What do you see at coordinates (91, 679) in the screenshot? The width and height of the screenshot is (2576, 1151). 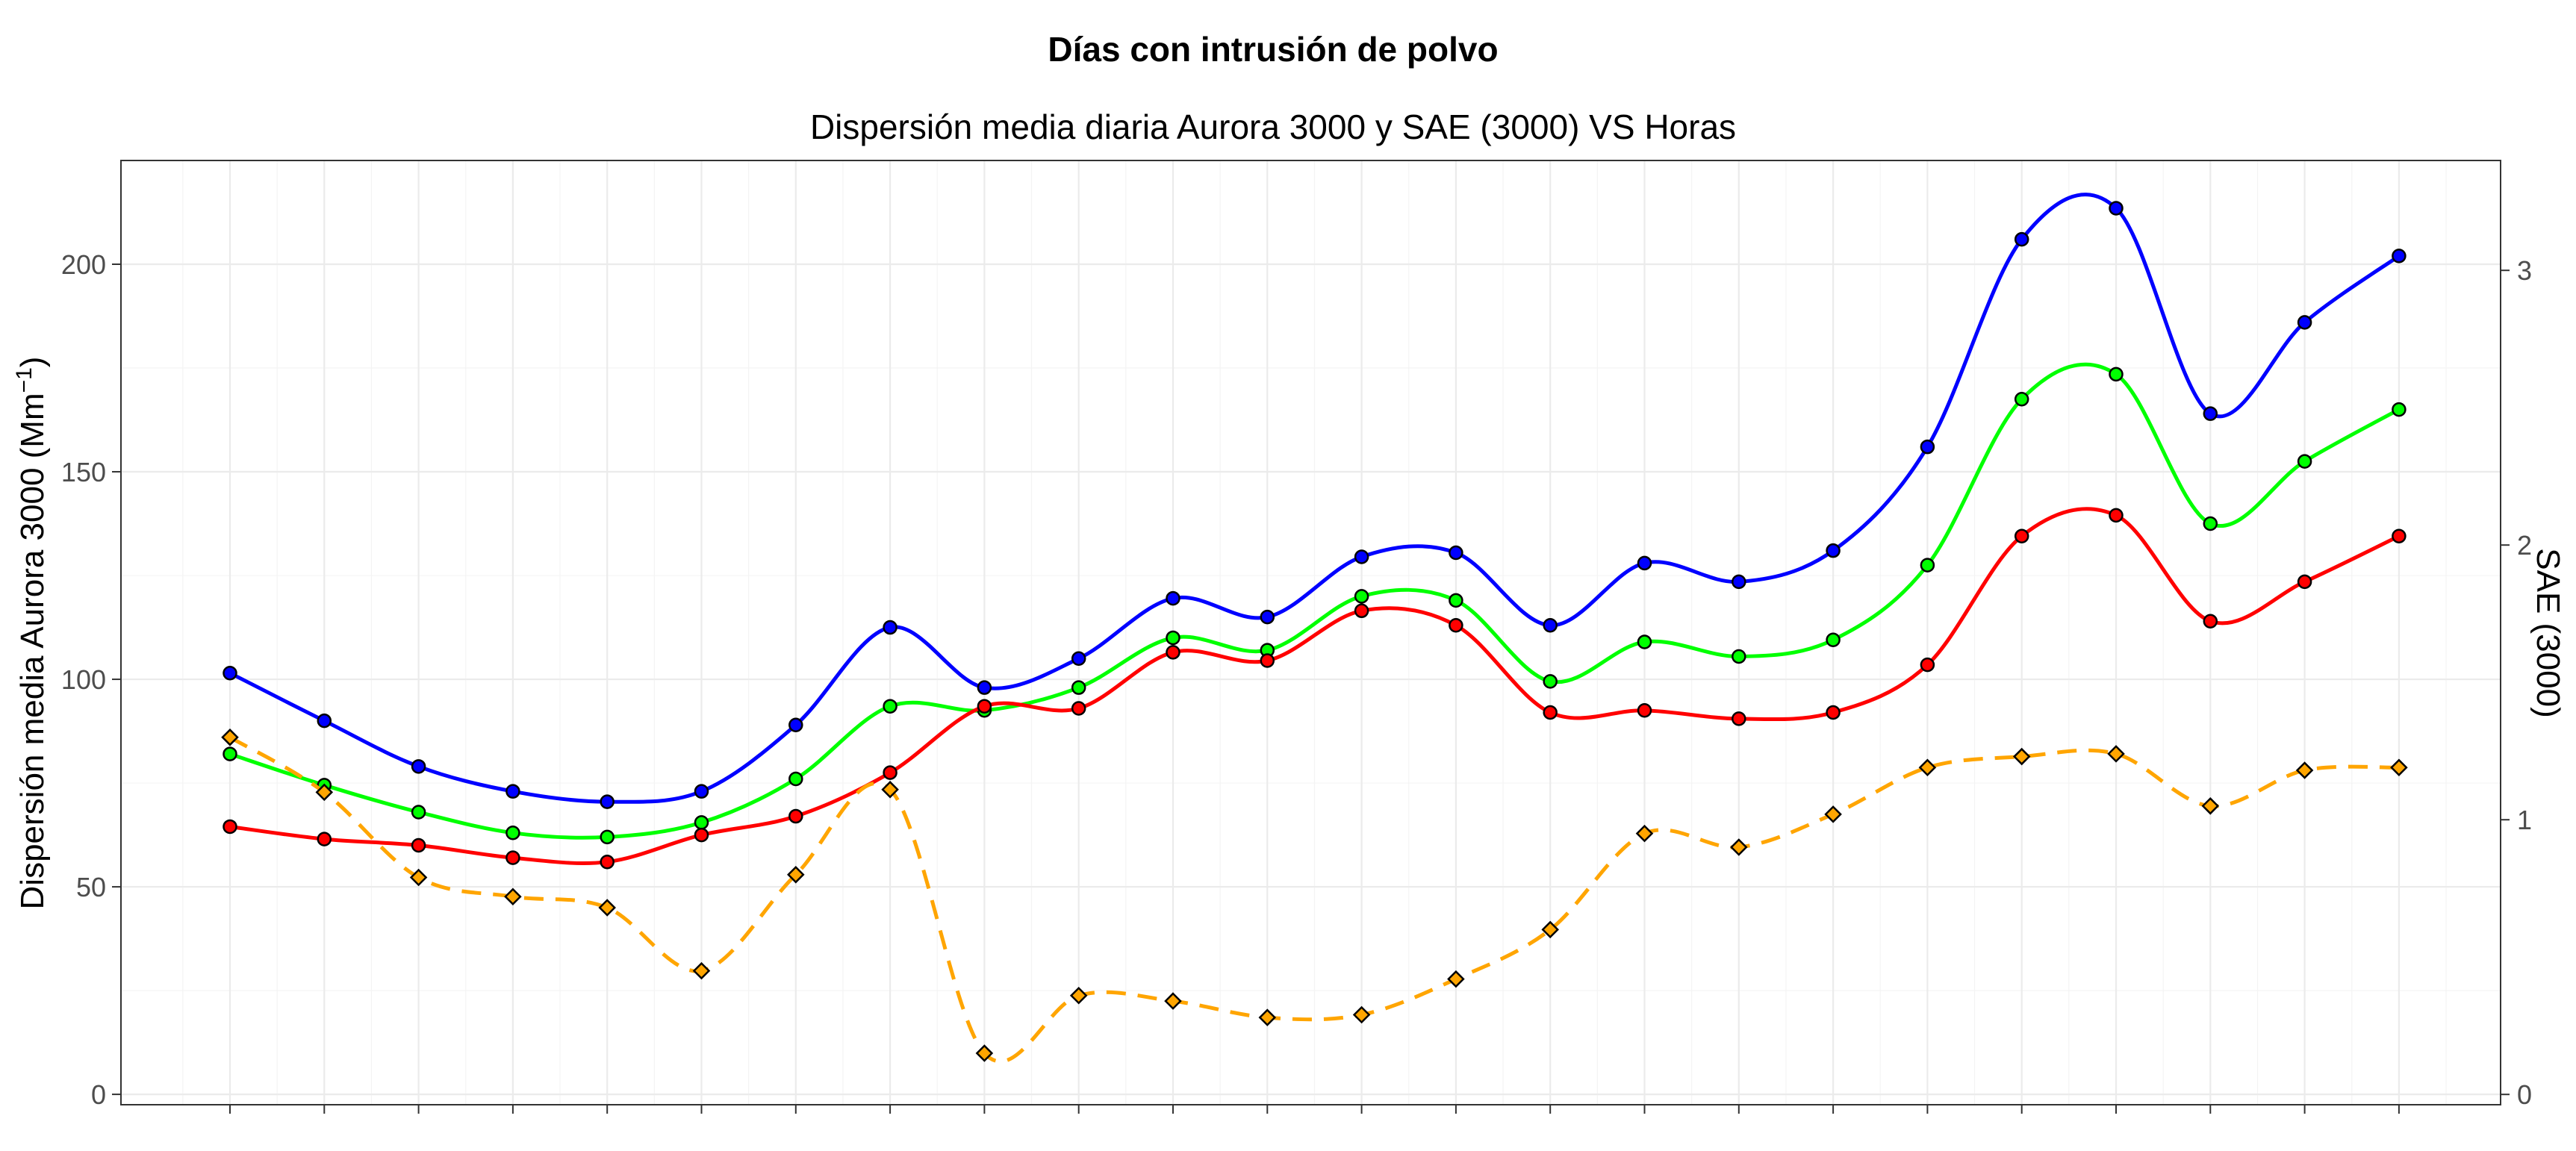 I see `y-axis-left: 0 50 100 150 200` at bounding box center [91, 679].